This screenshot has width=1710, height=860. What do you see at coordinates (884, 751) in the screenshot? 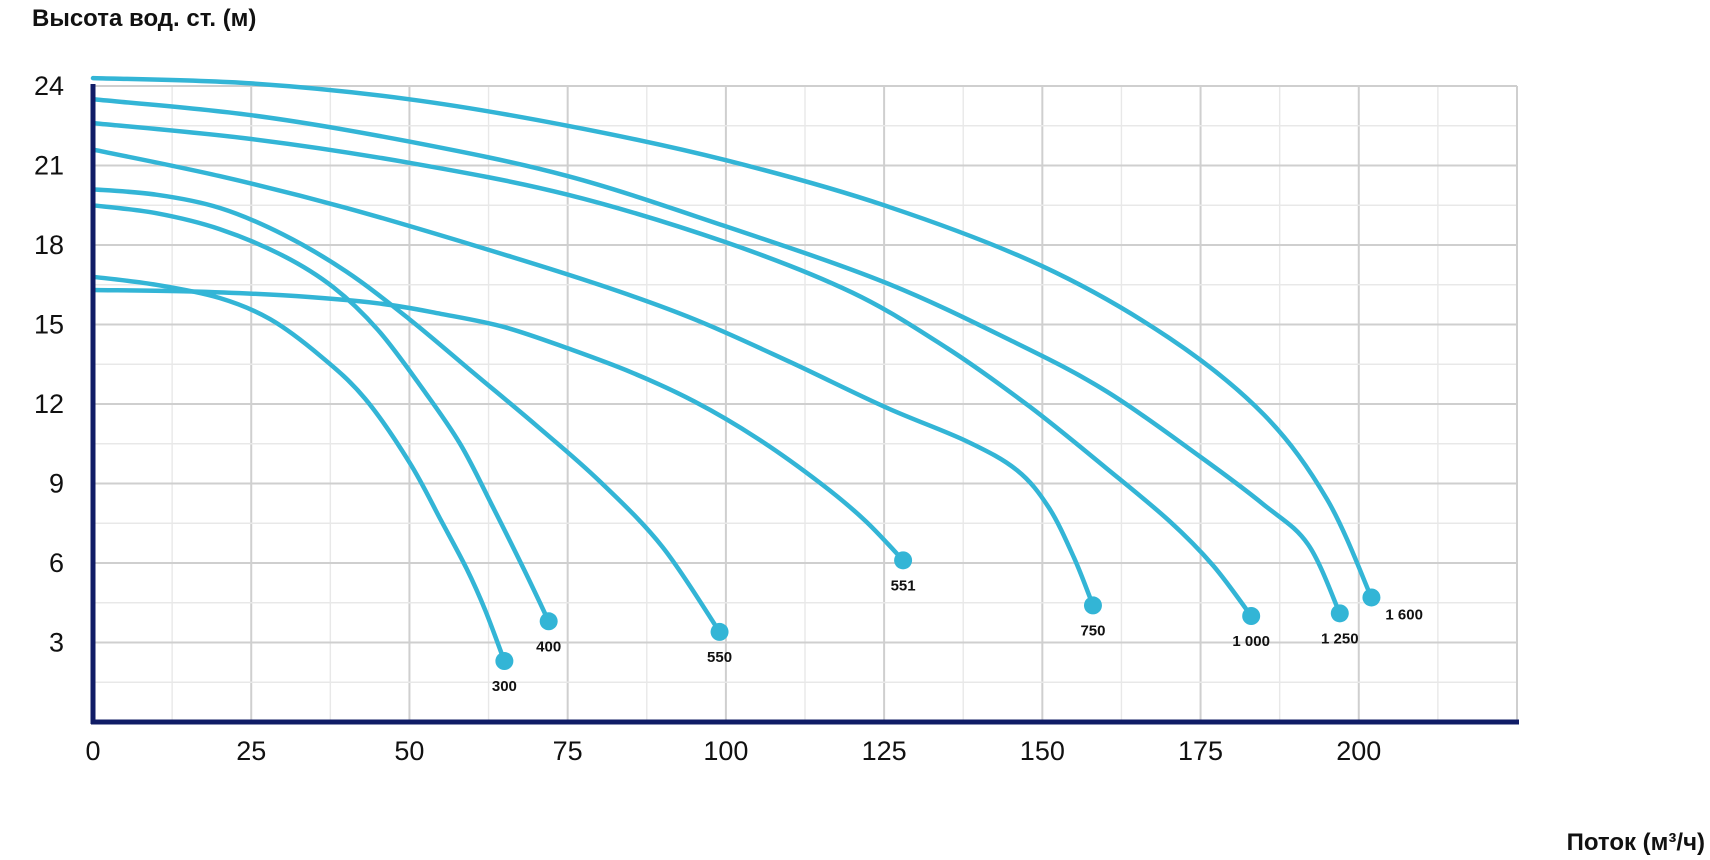
I see `x-tick-label: 125` at bounding box center [884, 751].